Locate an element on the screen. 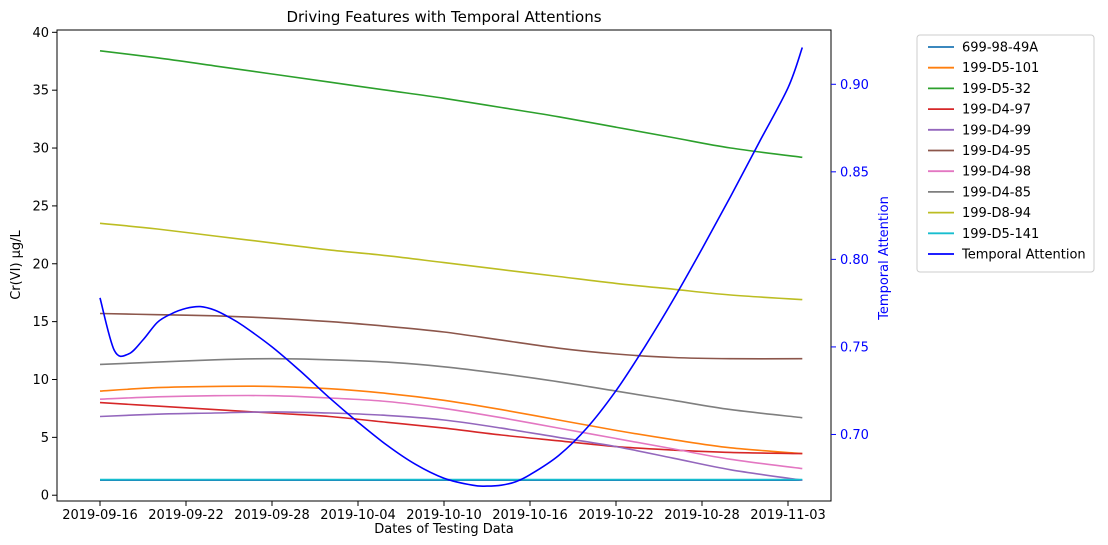  right-axis: 0.70 0.75 0.80 0.85 0.90 is located at coordinates (850, 260).